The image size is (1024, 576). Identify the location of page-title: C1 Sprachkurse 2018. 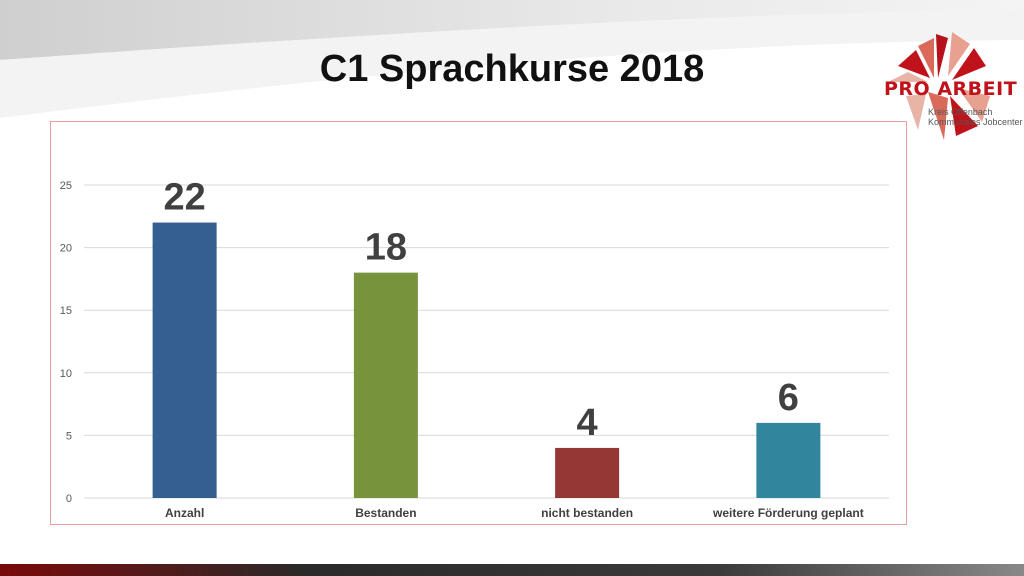
(512, 69).